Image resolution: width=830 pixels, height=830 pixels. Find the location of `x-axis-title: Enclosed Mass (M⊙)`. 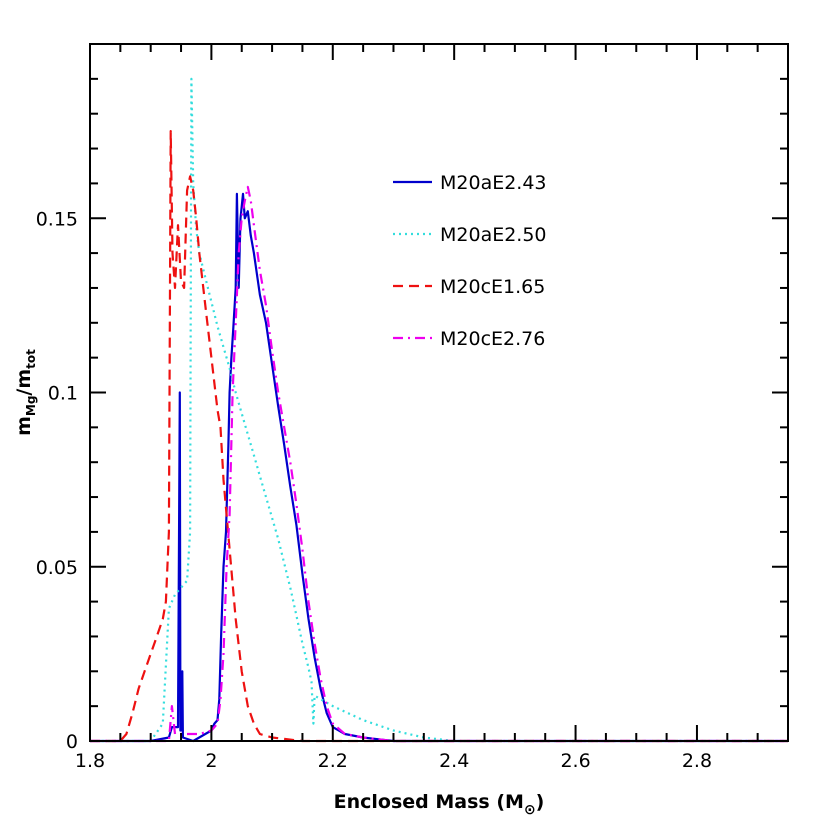

x-axis-title: Enclosed Mass (M⊙) is located at coordinates (439, 804).